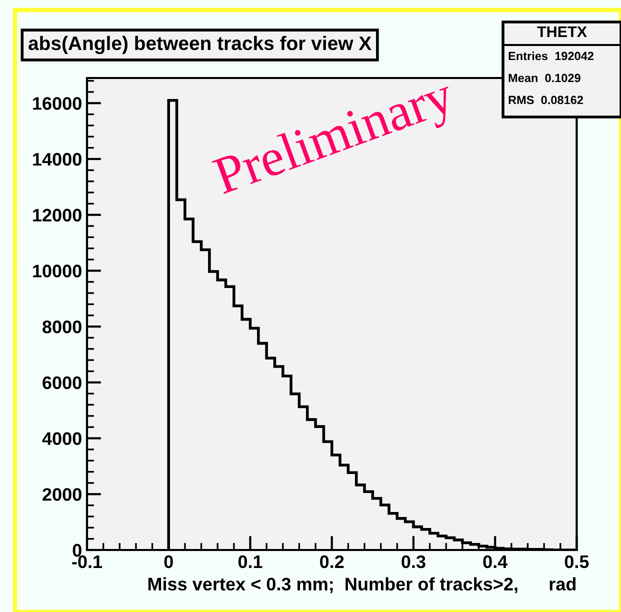 The height and width of the screenshot is (612, 621). I want to click on y-tick-label: 4000, so click(62, 439).